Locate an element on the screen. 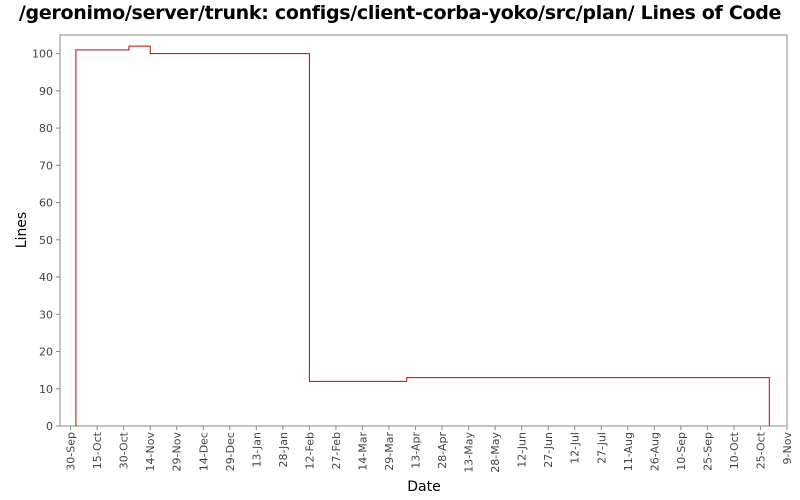 The width and height of the screenshot is (800, 500). x-tick-label: 29-Dec is located at coordinates (230, 451).